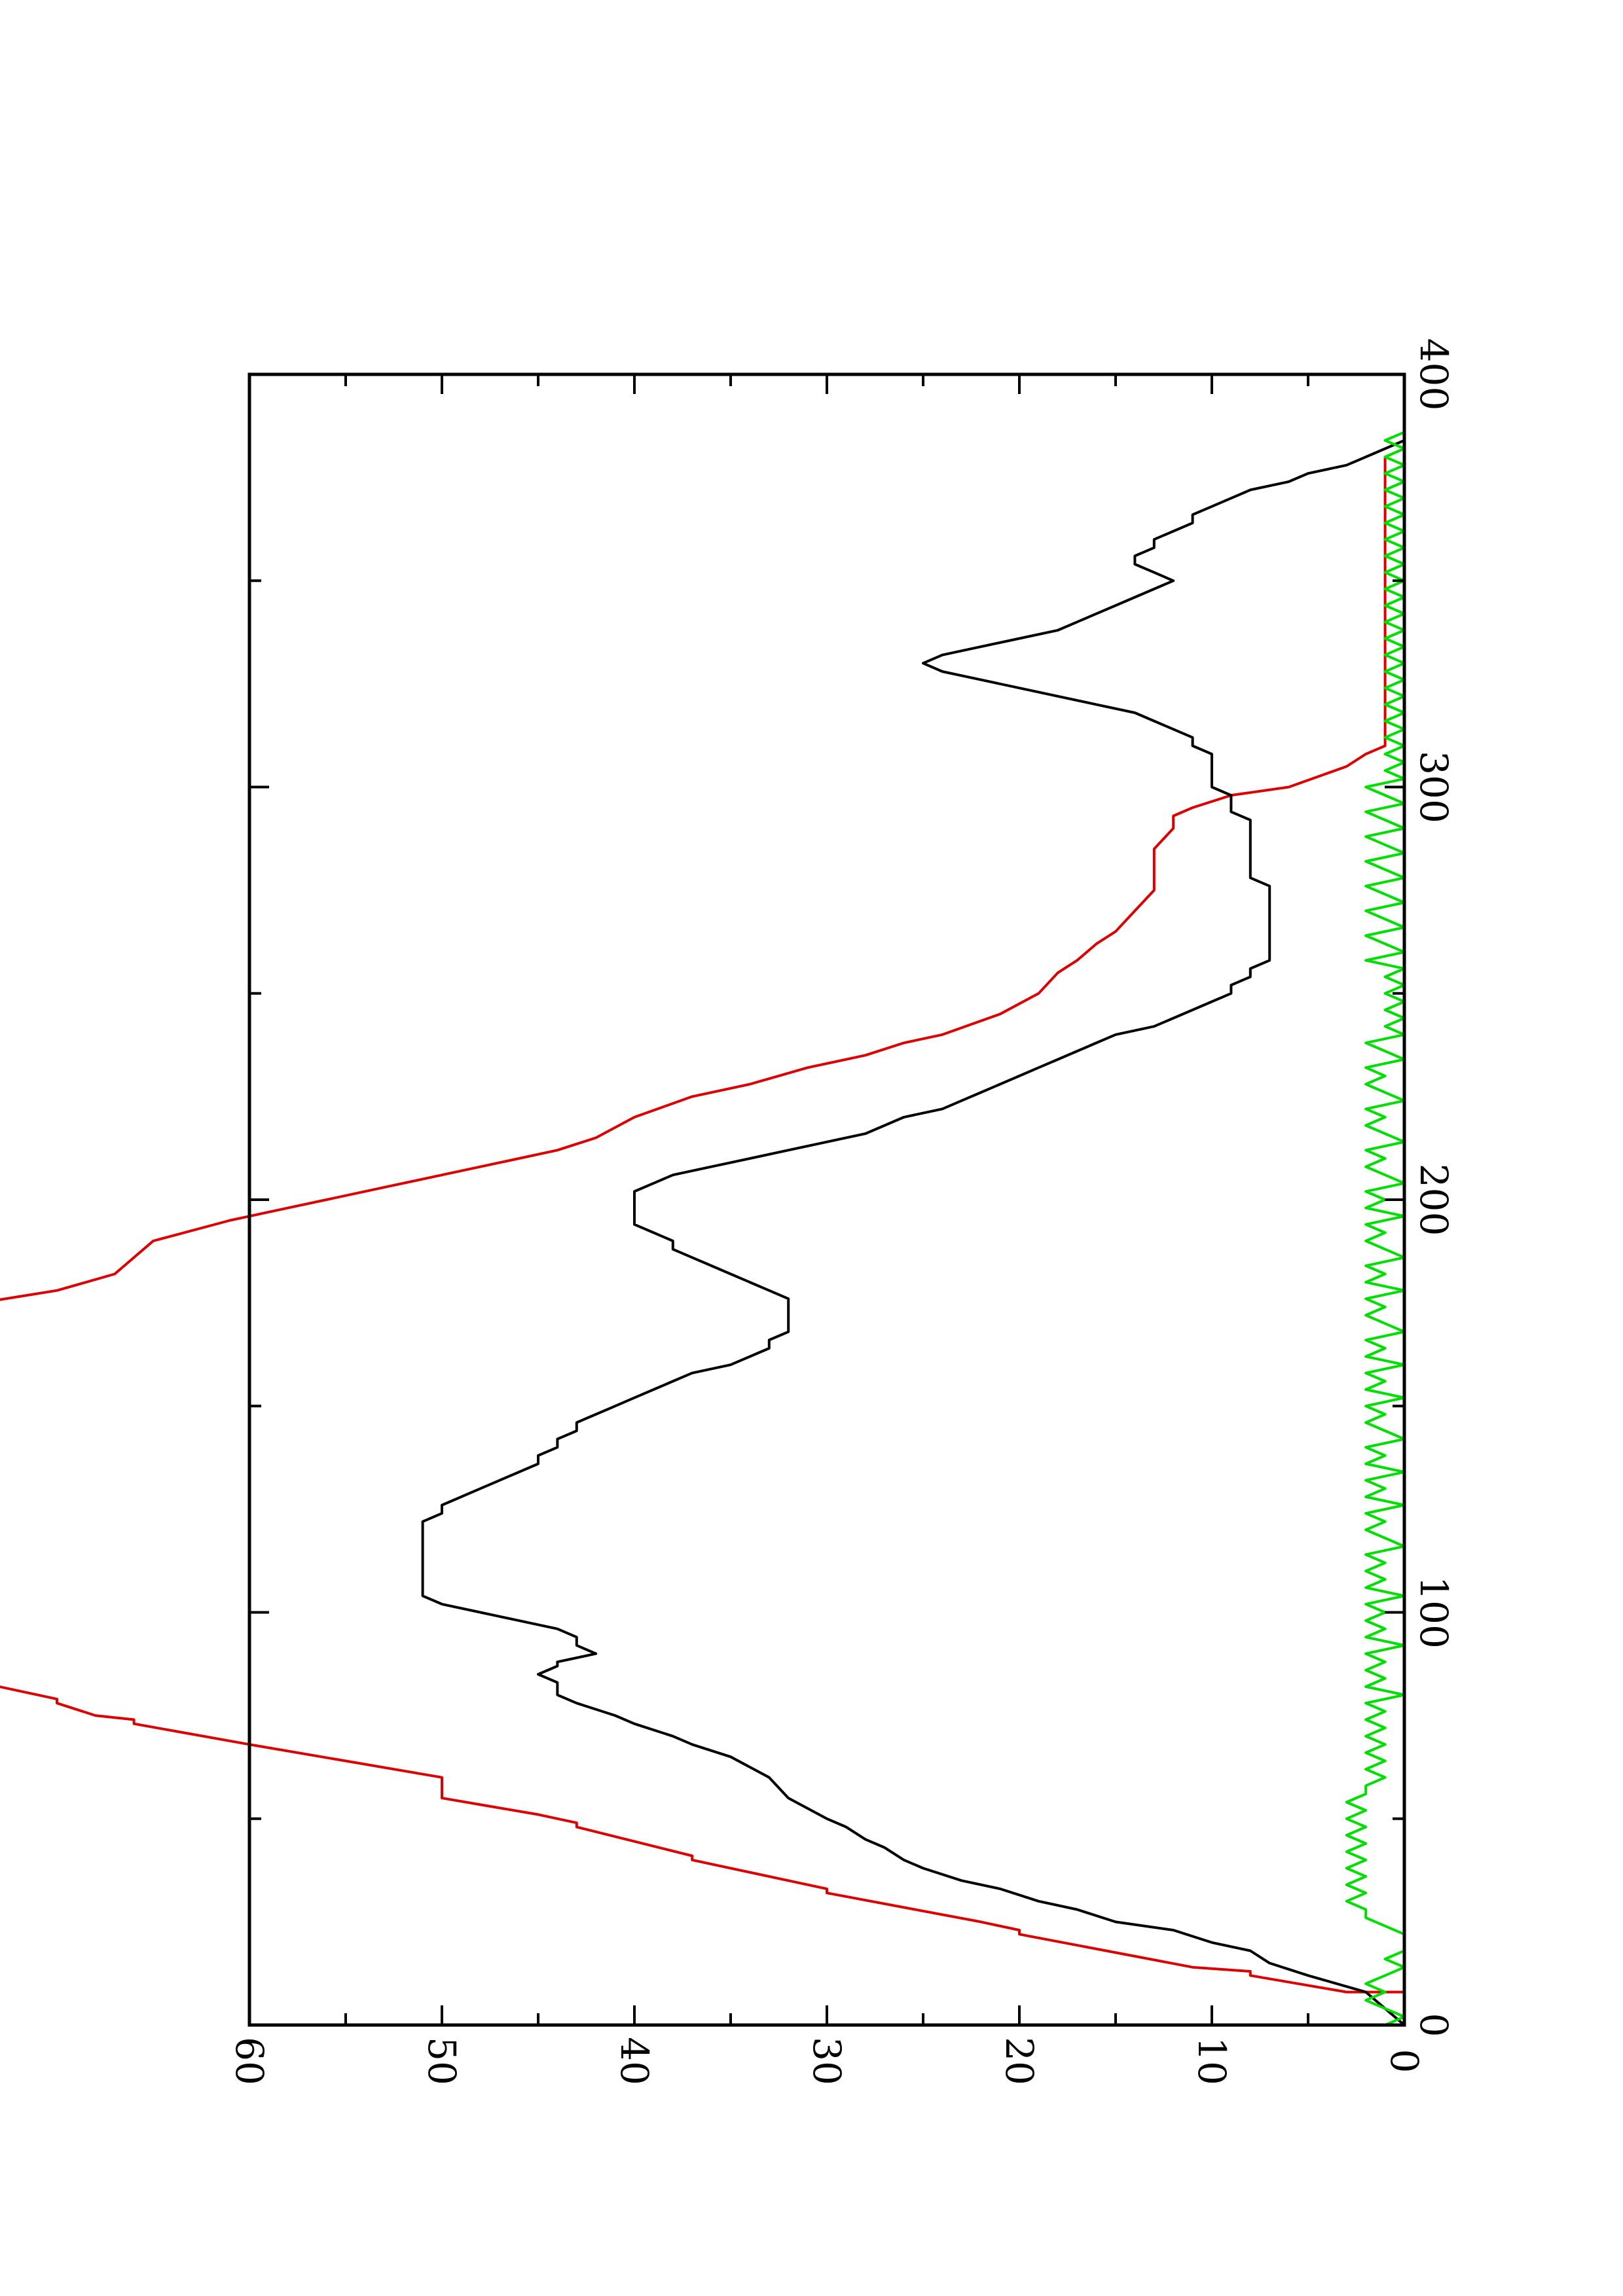  What do you see at coordinates (442, 2061) in the screenshot?
I see `y-tick-label: 50` at bounding box center [442, 2061].